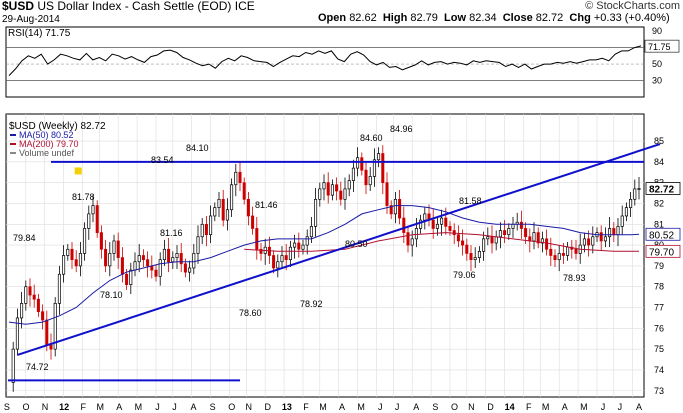 This screenshot has height=413, width=683. What do you see at coordinates (565, 407) in the screenshot?
I see `time-axis-label: A` at bounding box center [565, 407].